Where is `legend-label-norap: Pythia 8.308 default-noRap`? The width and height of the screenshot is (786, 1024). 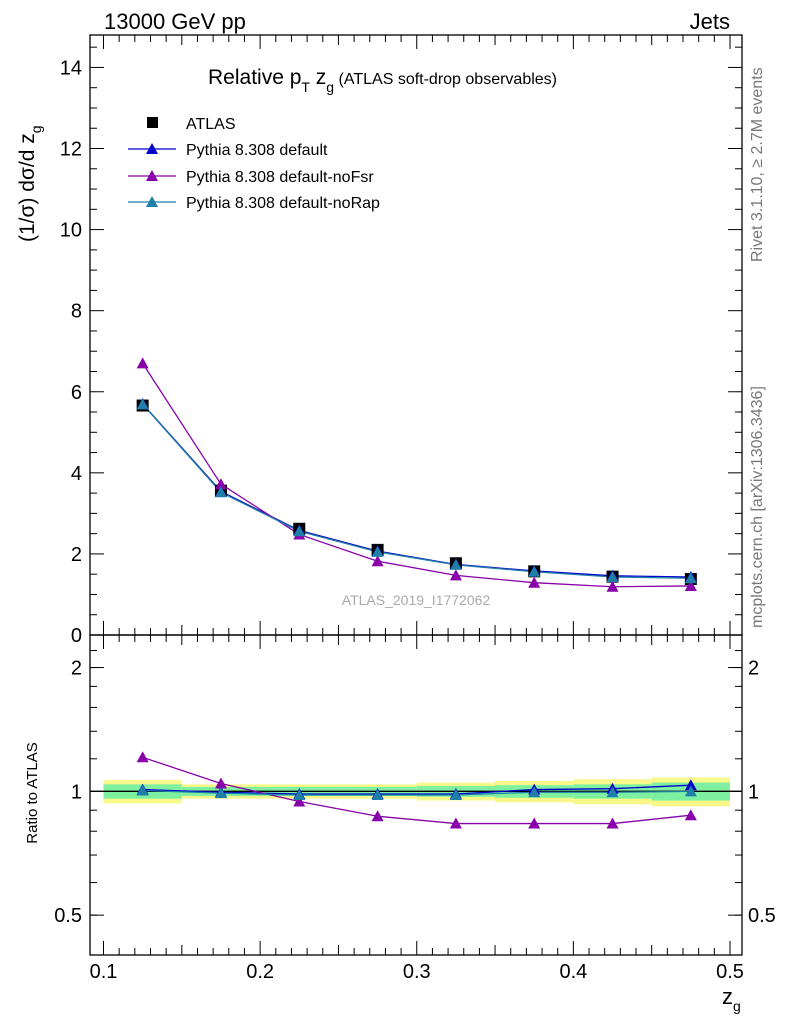 legend-label-norap: Pythia 8.308 default-noRap is located at coordinates (283, 203).